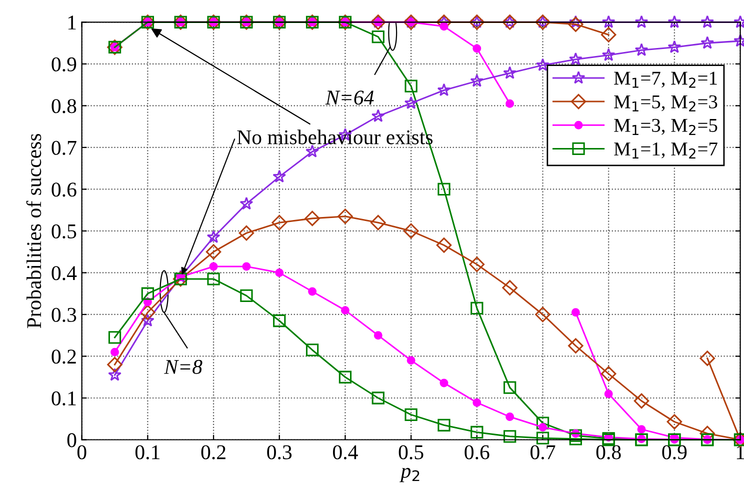 Image resolution: width=744 pixels, height=493 pixels. What do you see at coordinates (64, 273) in the screenshot?
I see `y-tick-label: 0.4` at bounding box center [64, 273].